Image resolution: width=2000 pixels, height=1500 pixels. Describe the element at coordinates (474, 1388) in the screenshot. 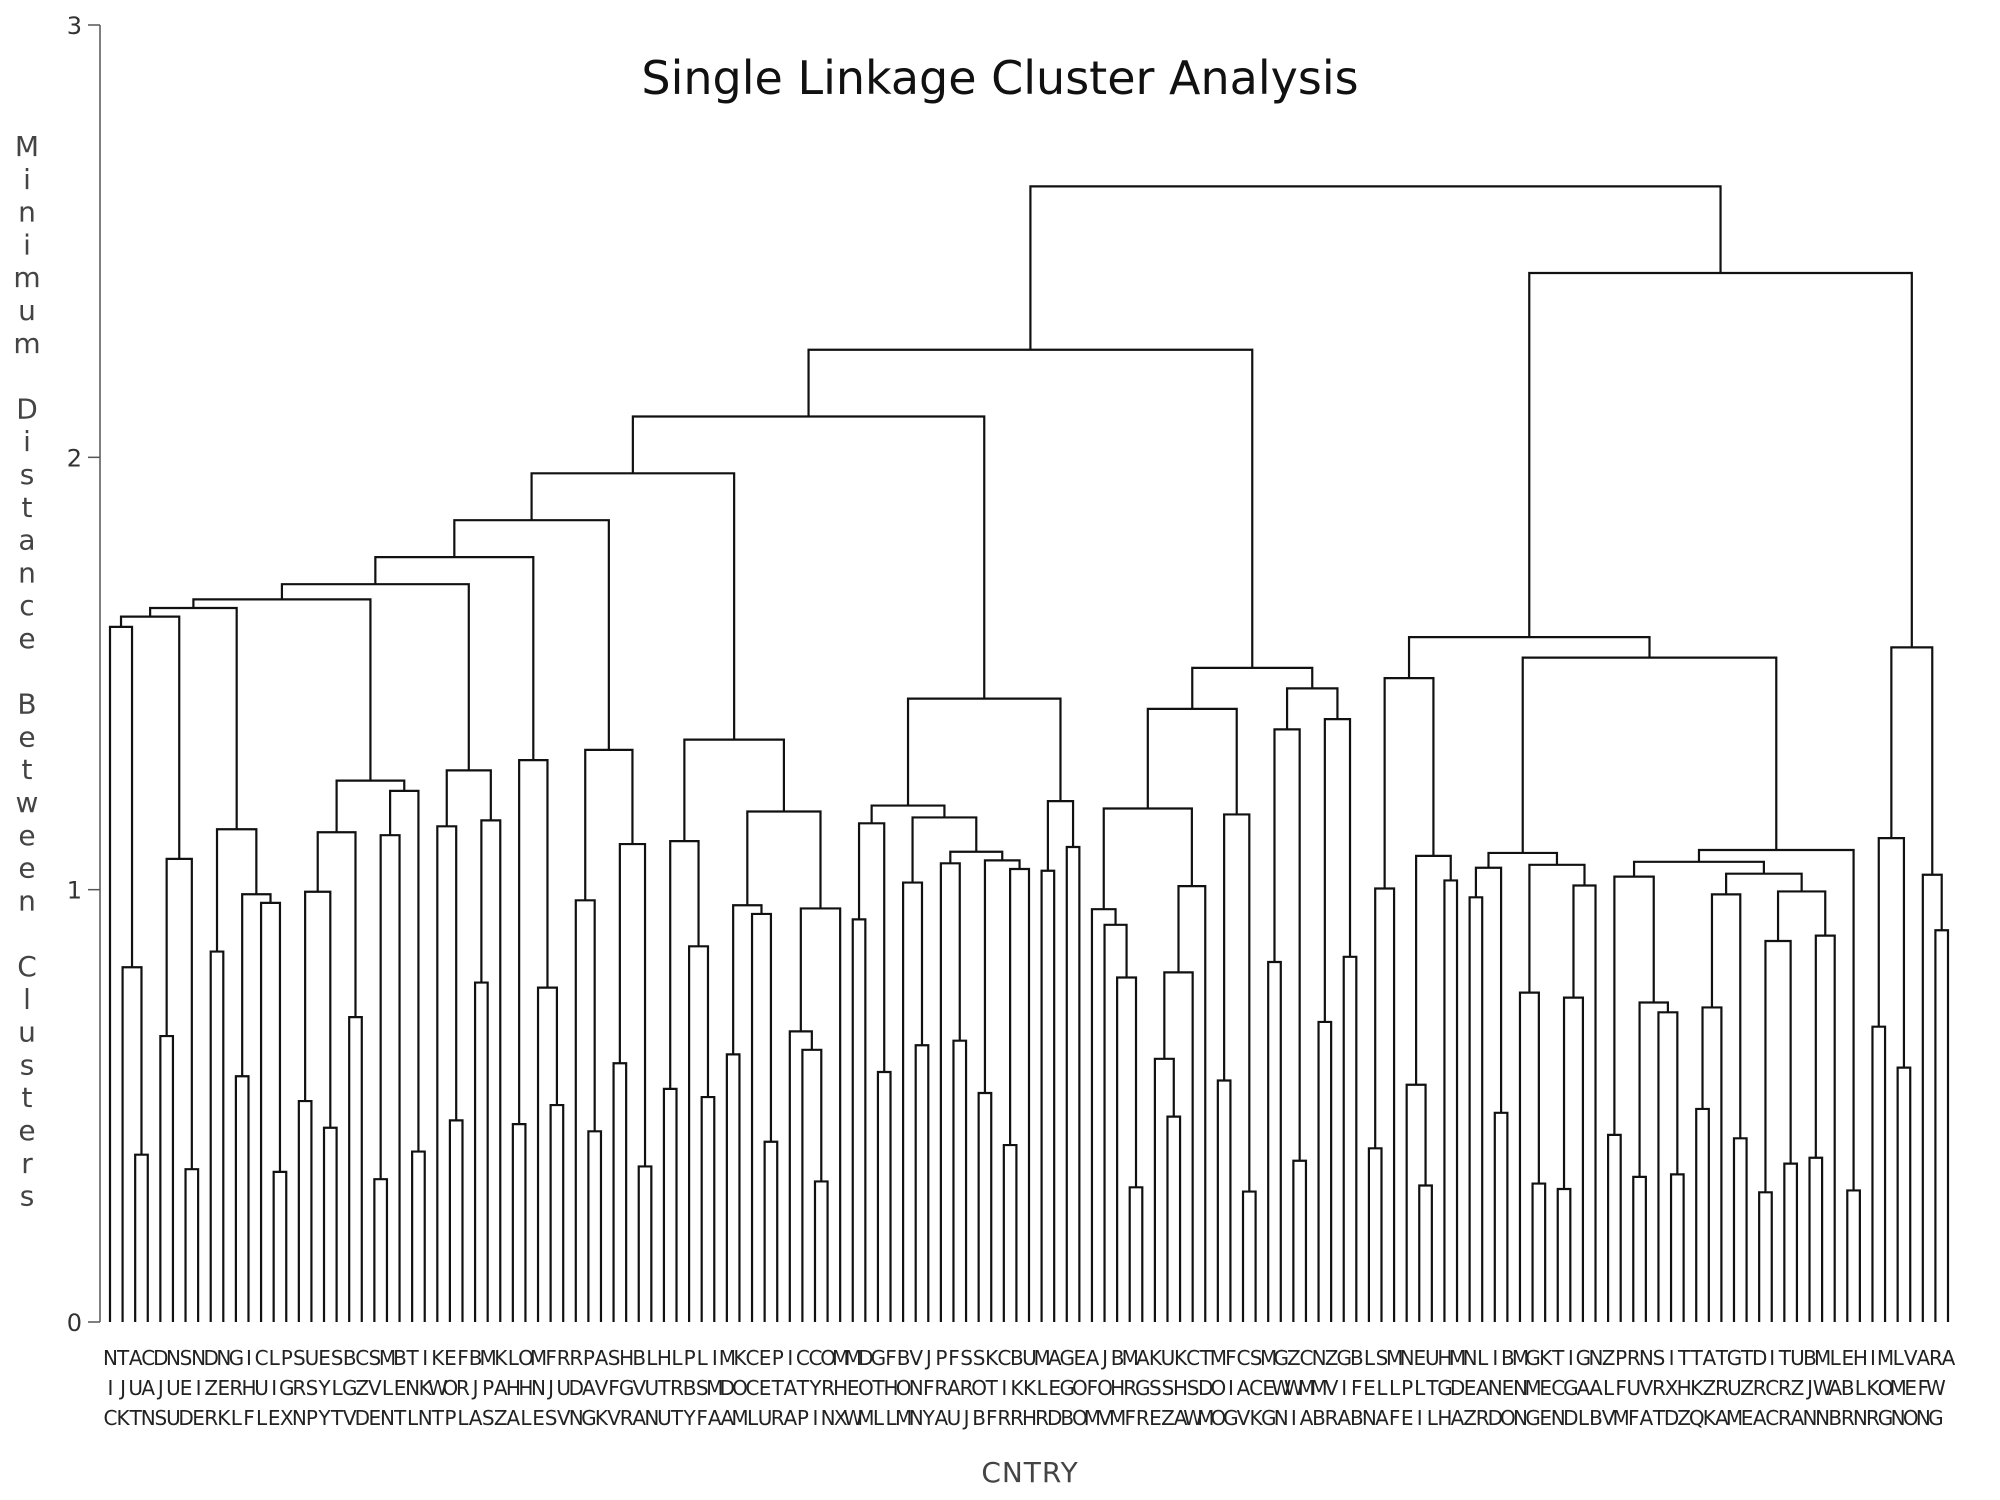

I see `leaf-label: J` at that location.